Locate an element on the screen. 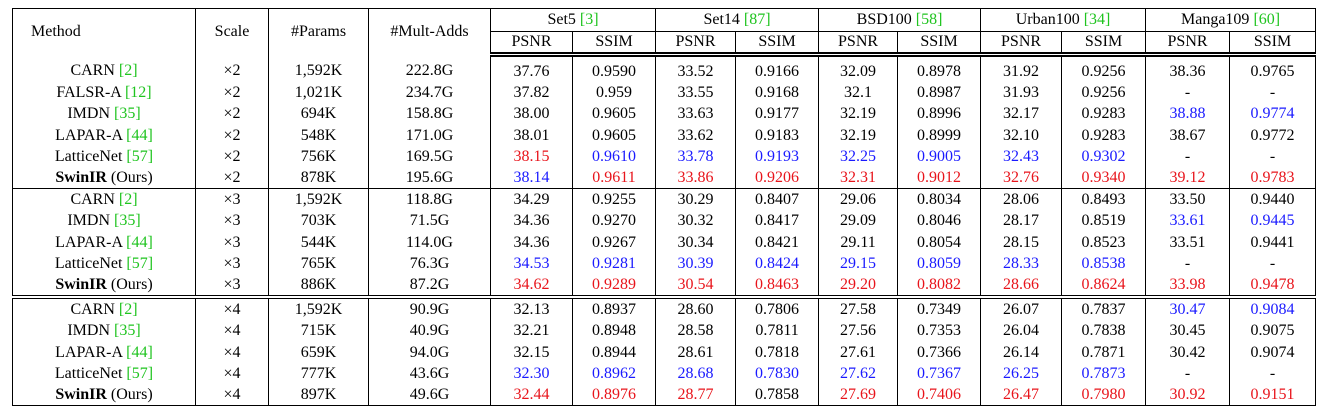 The width and height of the screenshot is (1326, 418). score-cell: 29.15 is located at coordinates (858, 263).